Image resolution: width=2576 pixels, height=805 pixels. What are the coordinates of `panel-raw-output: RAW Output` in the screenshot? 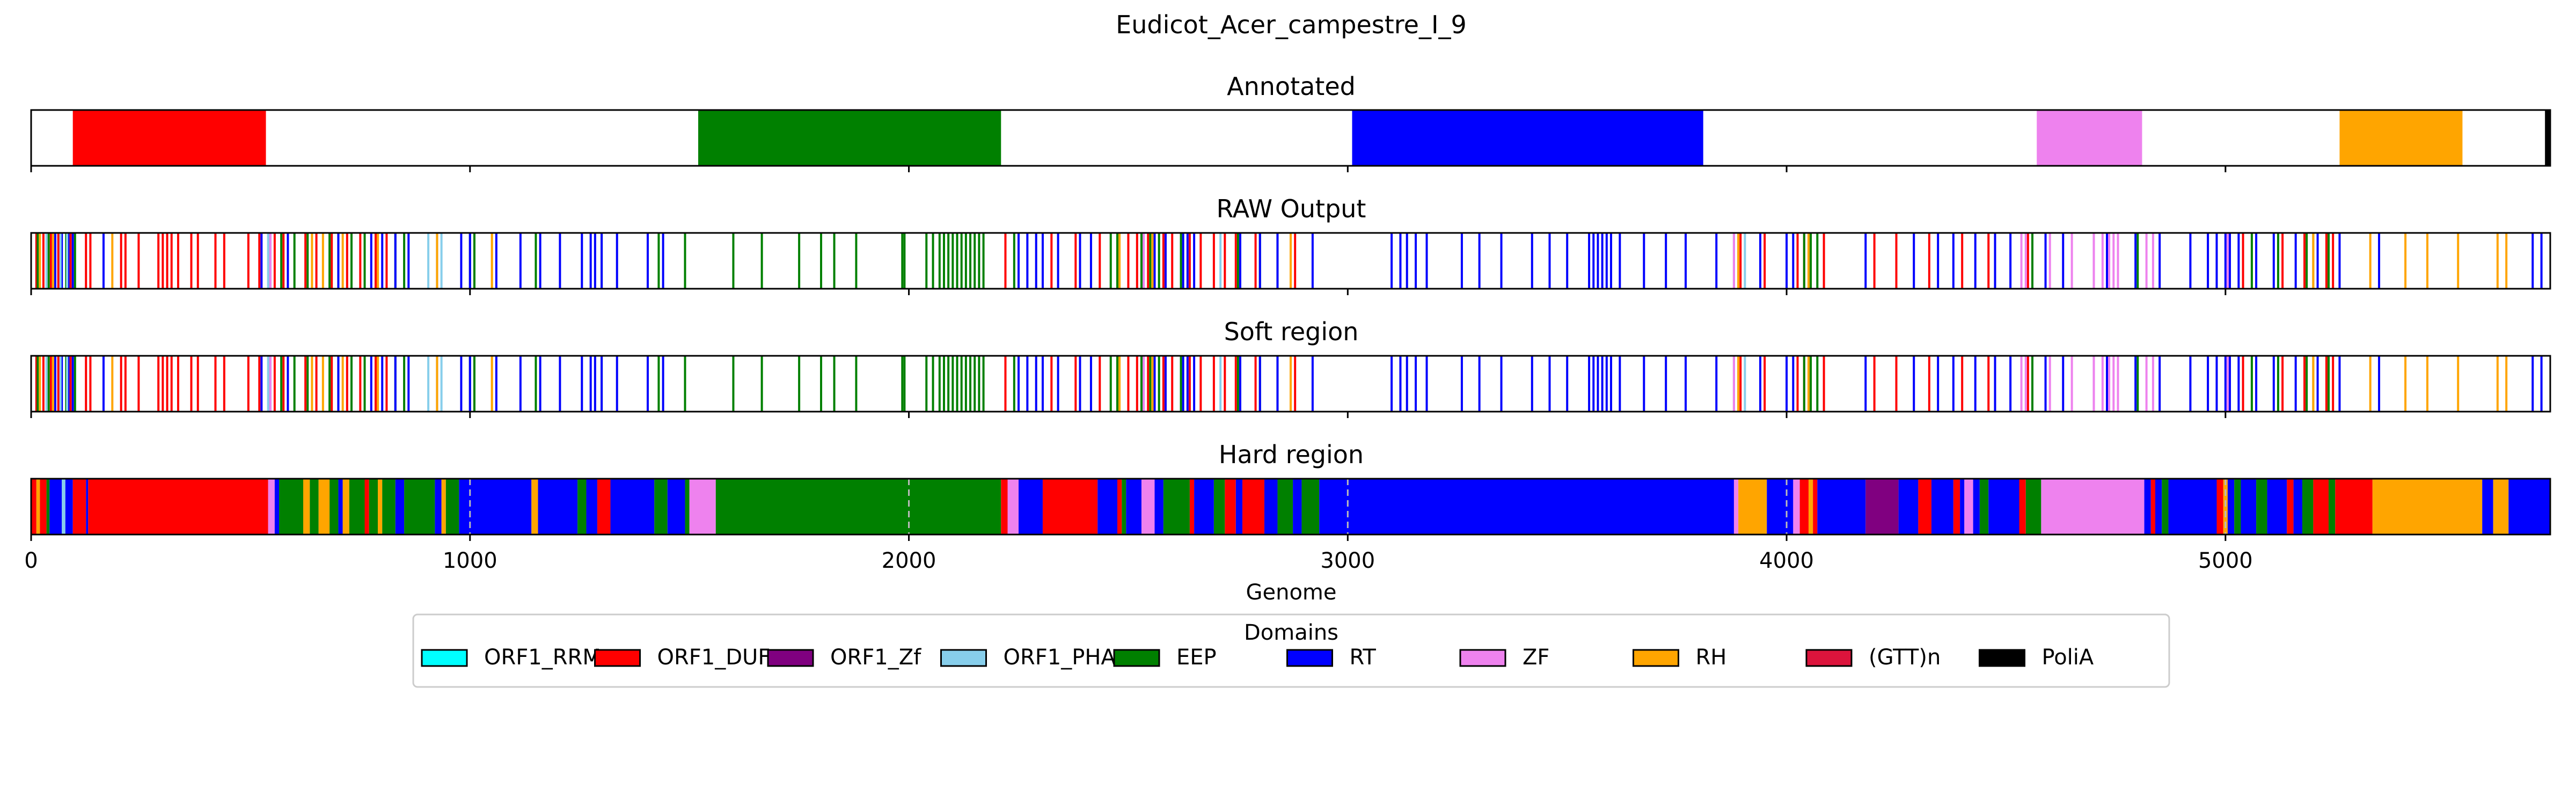 It's located at (1290, 244).